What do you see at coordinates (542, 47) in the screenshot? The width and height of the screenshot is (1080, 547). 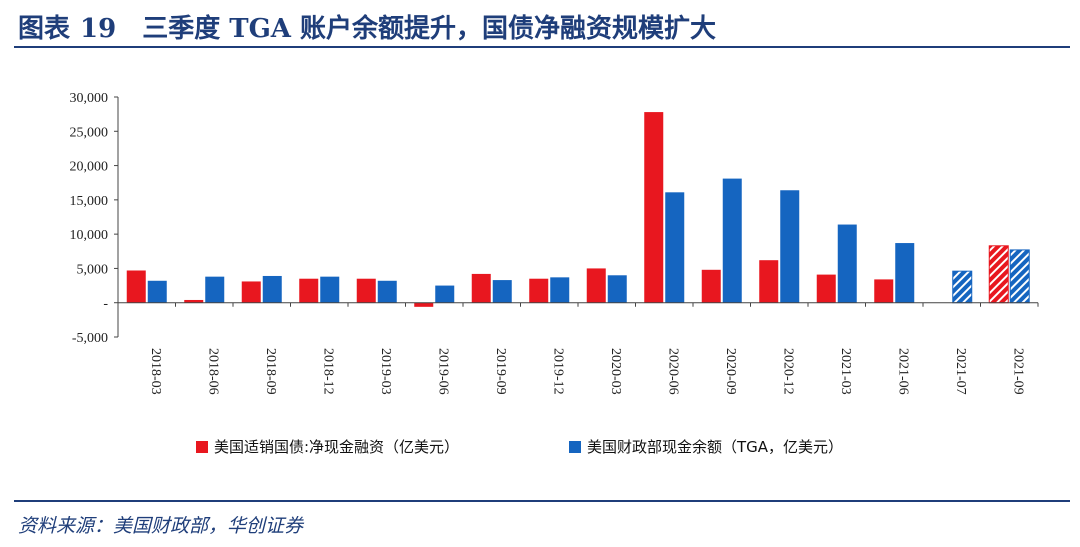 I see `title-divider` at bounding box center [542, 47].